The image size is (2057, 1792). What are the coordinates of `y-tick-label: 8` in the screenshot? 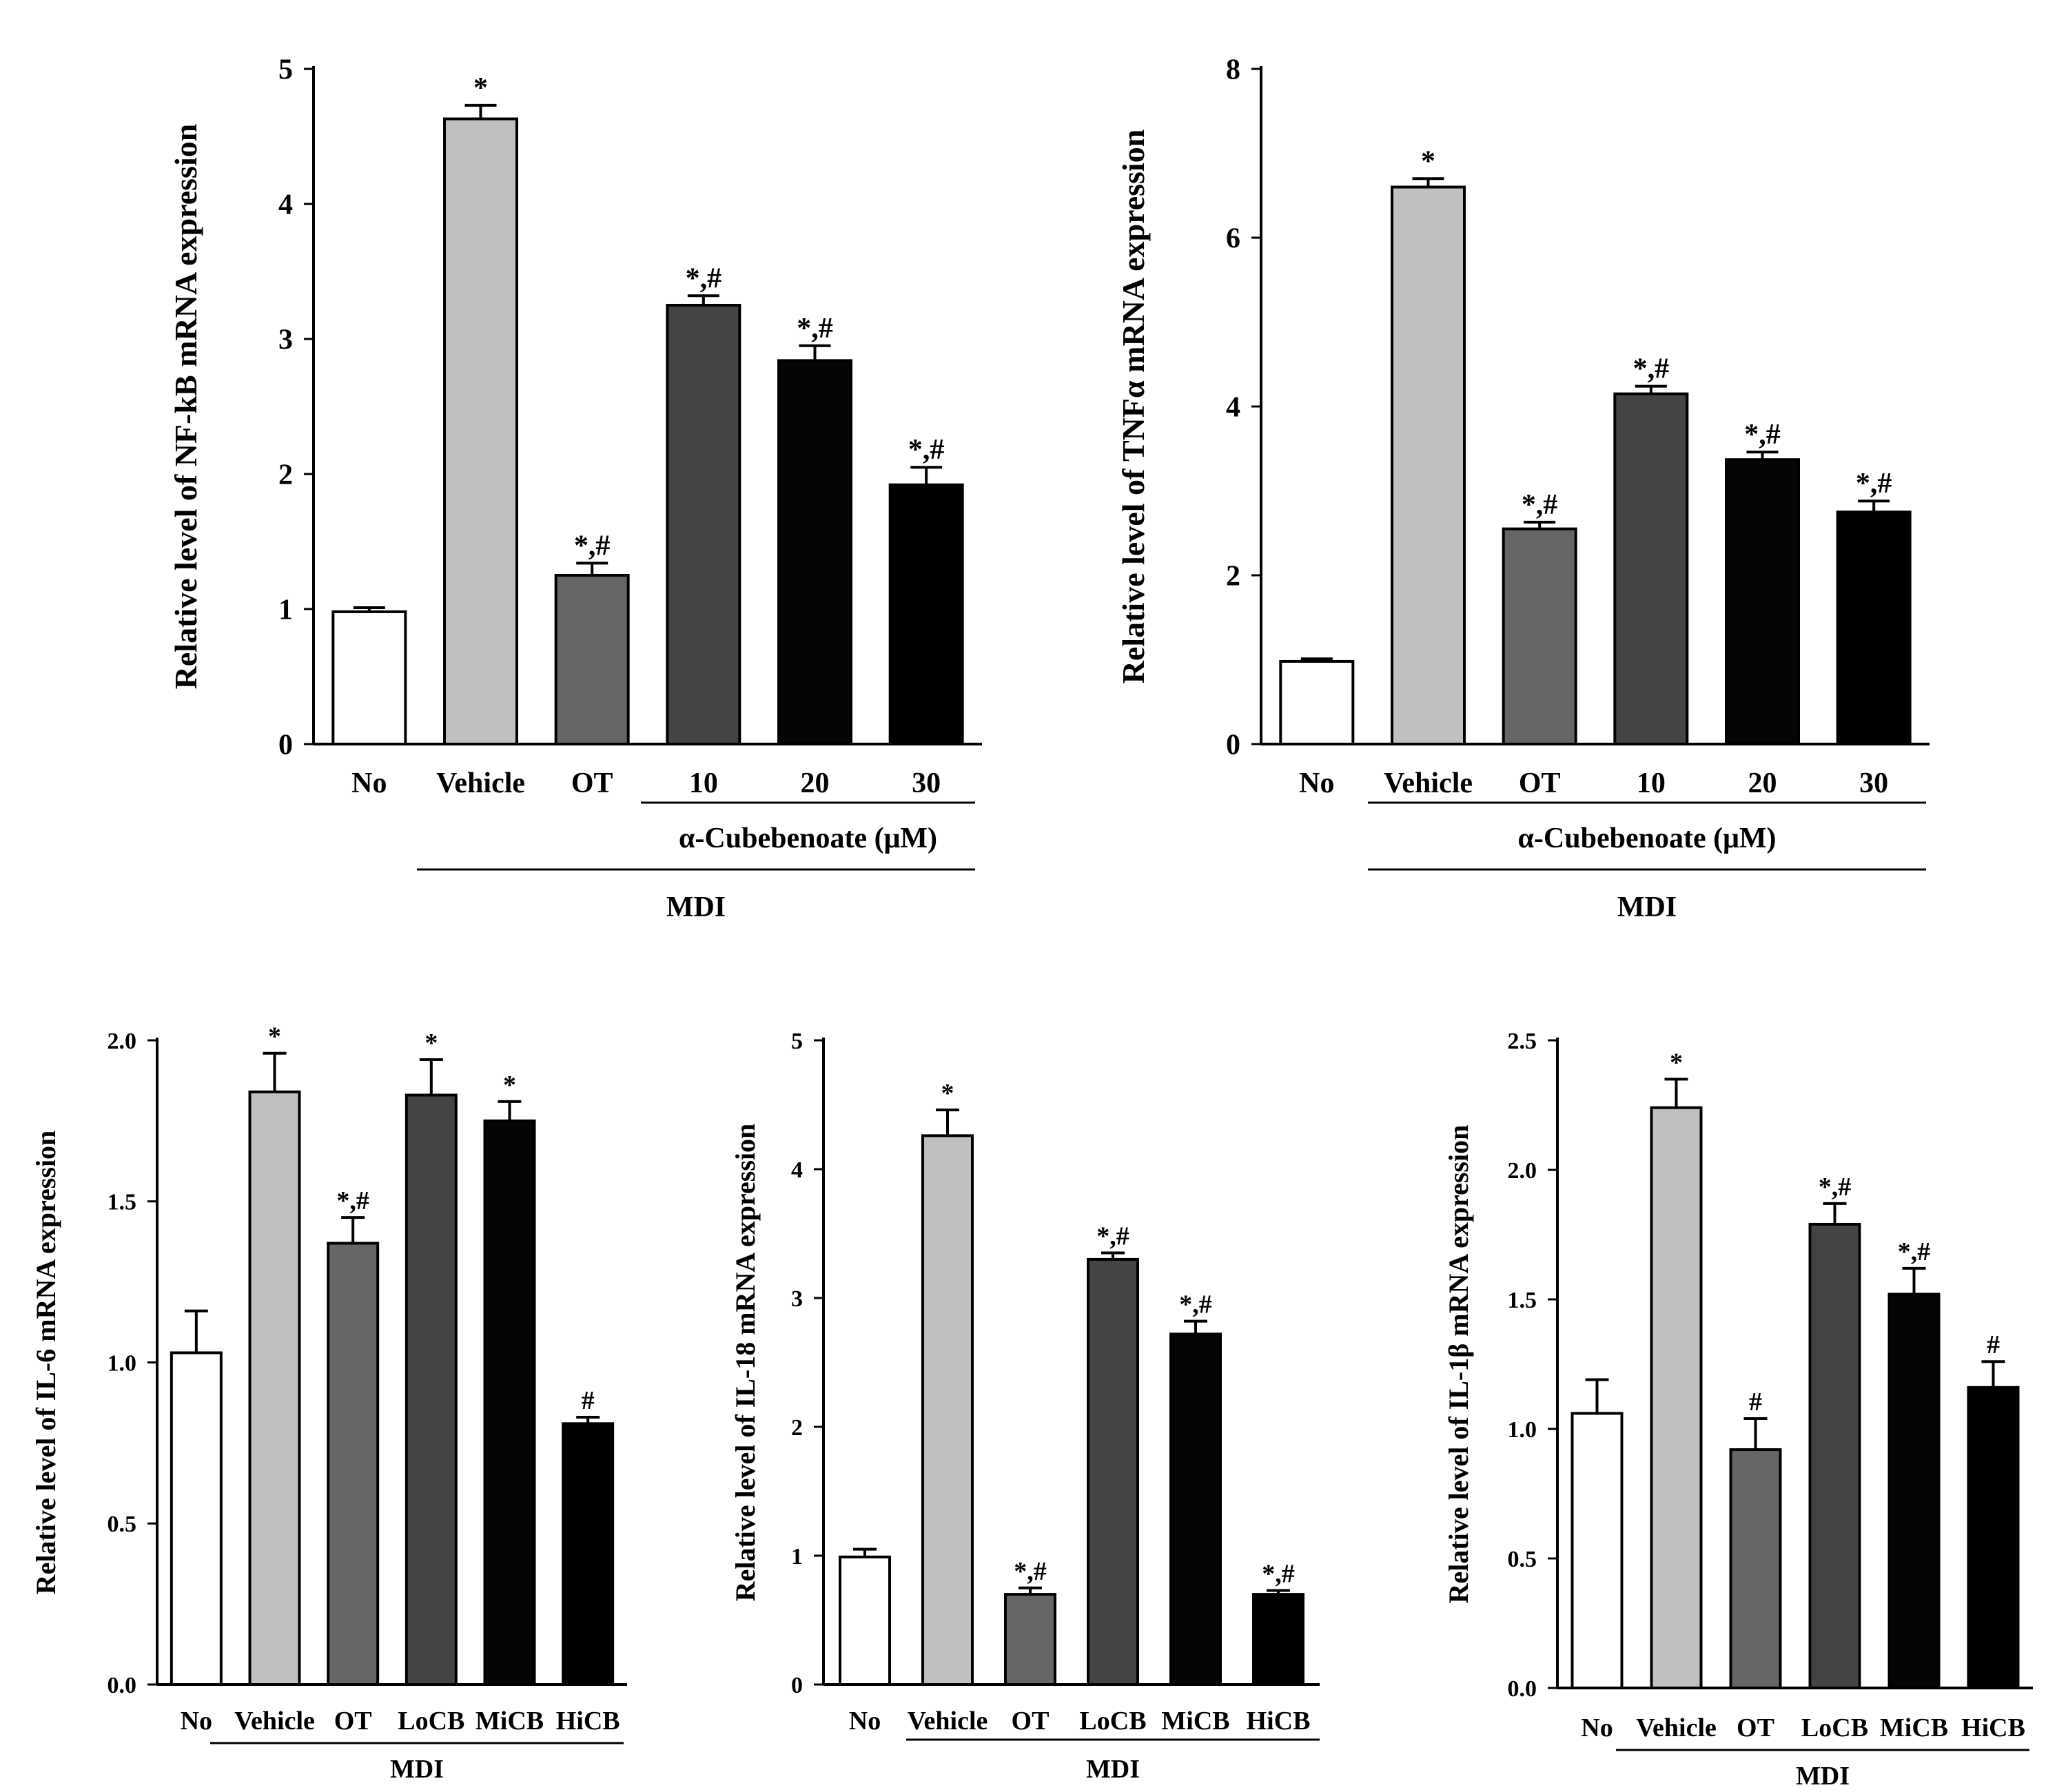 It's located at (1233, 70).